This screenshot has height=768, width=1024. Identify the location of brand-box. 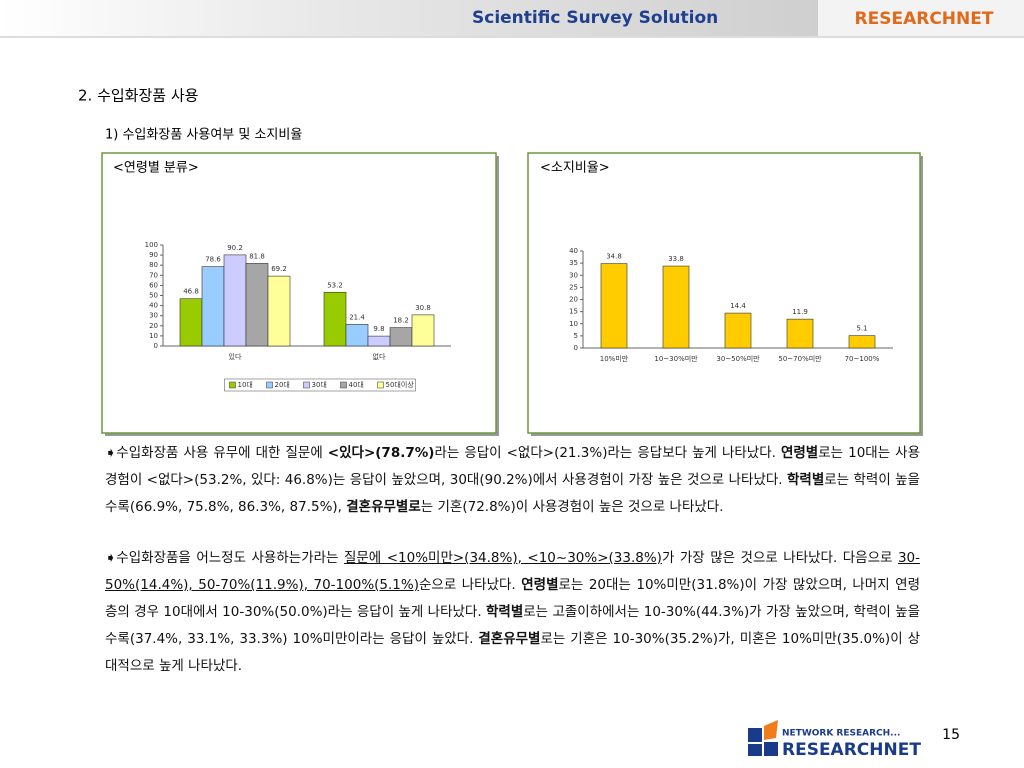
(921, 18).